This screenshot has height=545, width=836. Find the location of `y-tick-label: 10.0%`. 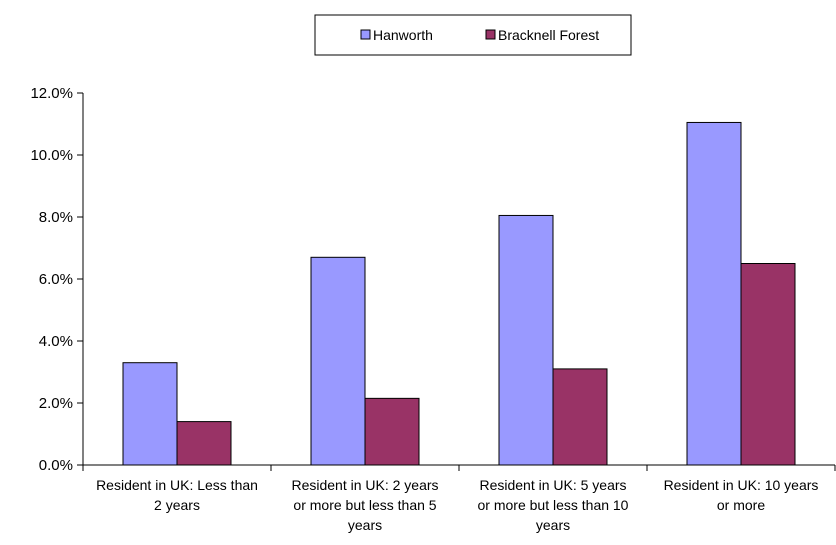

y-tick-label: 10.0% is located at coordinates (51, 155).